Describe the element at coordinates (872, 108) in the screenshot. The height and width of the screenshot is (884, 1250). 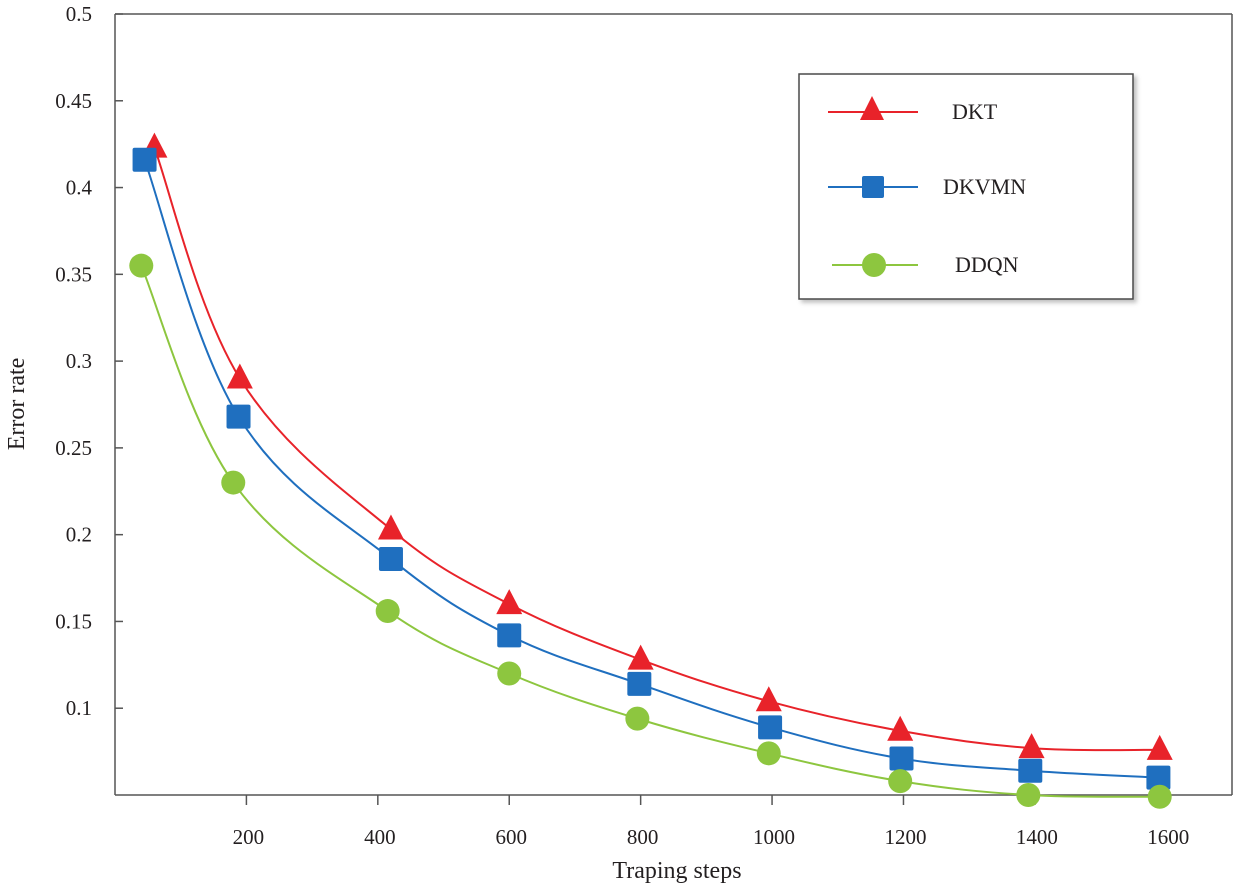
I see `legend-marker-dkt` at that location.